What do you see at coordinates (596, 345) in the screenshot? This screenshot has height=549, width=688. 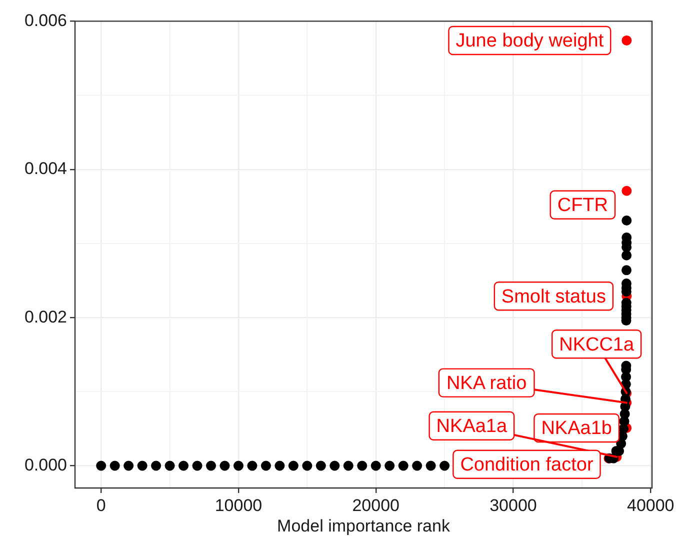 I see `annotation: NKCC1a` at bounding box center [596, 345].